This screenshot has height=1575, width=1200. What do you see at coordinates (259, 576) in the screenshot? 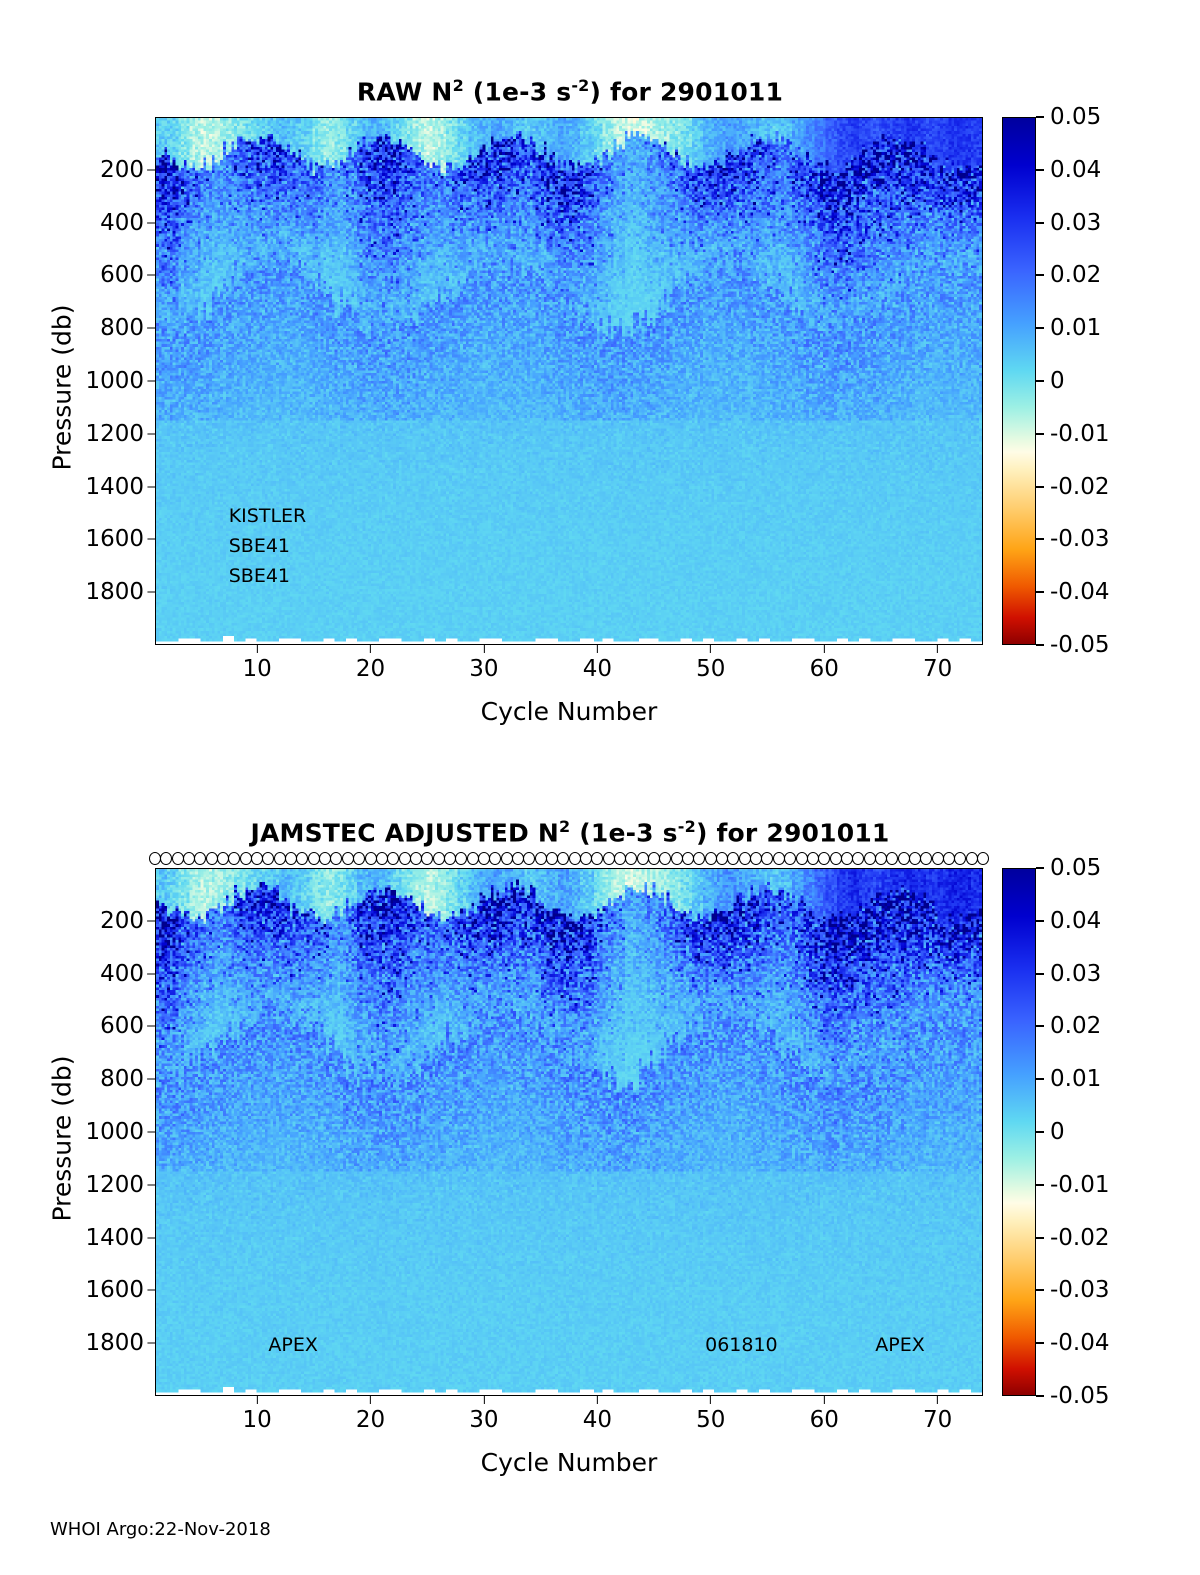
I see `plot-annotation: SBE41` at bounding box center [259, 576].